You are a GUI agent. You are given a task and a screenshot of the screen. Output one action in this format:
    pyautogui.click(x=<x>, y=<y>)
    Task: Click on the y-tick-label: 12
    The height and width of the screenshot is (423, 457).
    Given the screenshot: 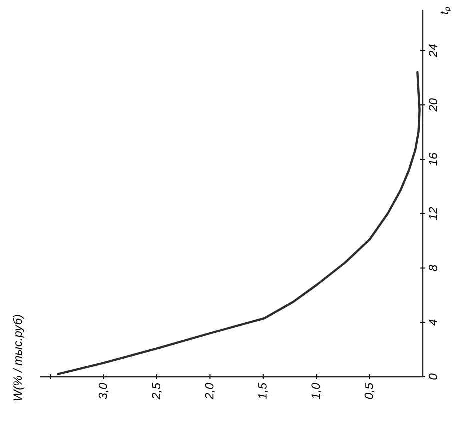 What is the action you would take?
    pyautogui.click(x=433, y=213)
    